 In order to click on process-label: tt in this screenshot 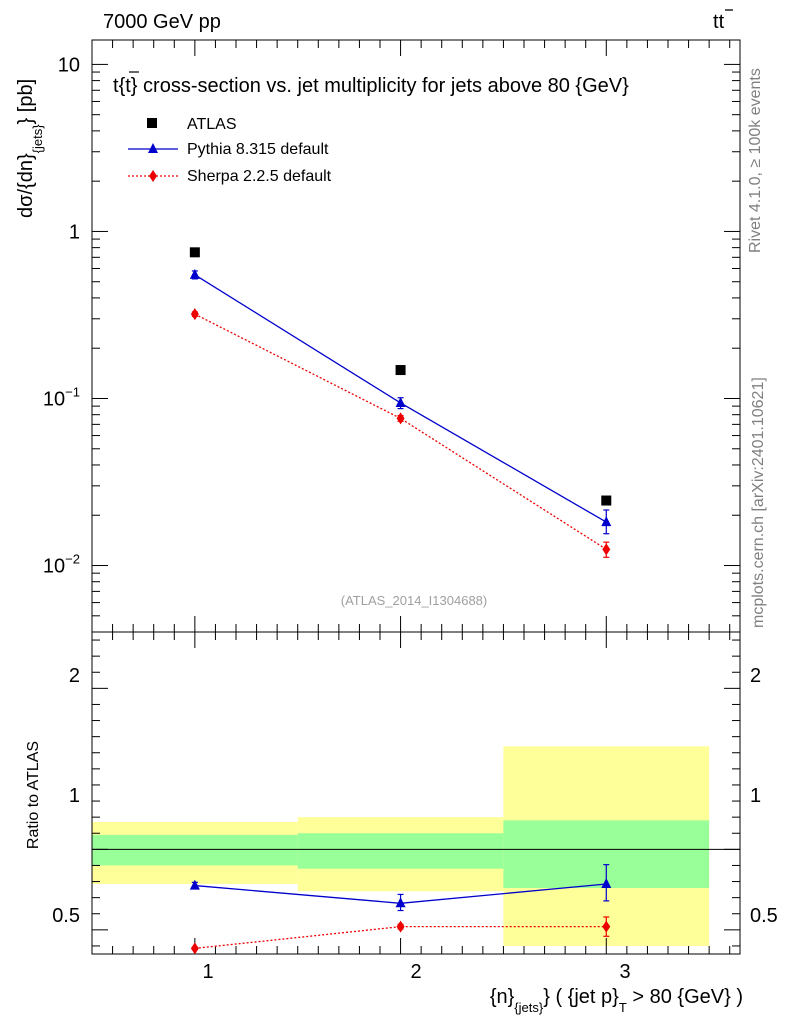, I will do `click(723, 21)`.